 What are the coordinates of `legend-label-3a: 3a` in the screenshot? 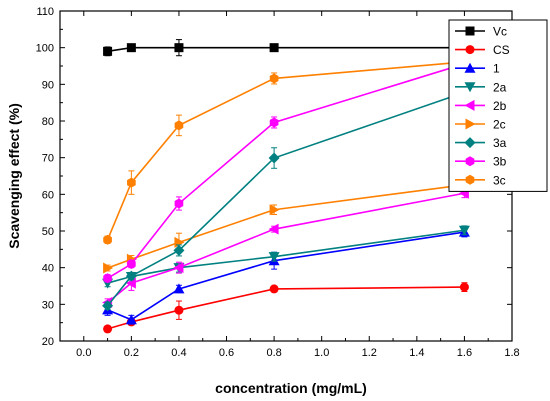 It's located at (500, 143).